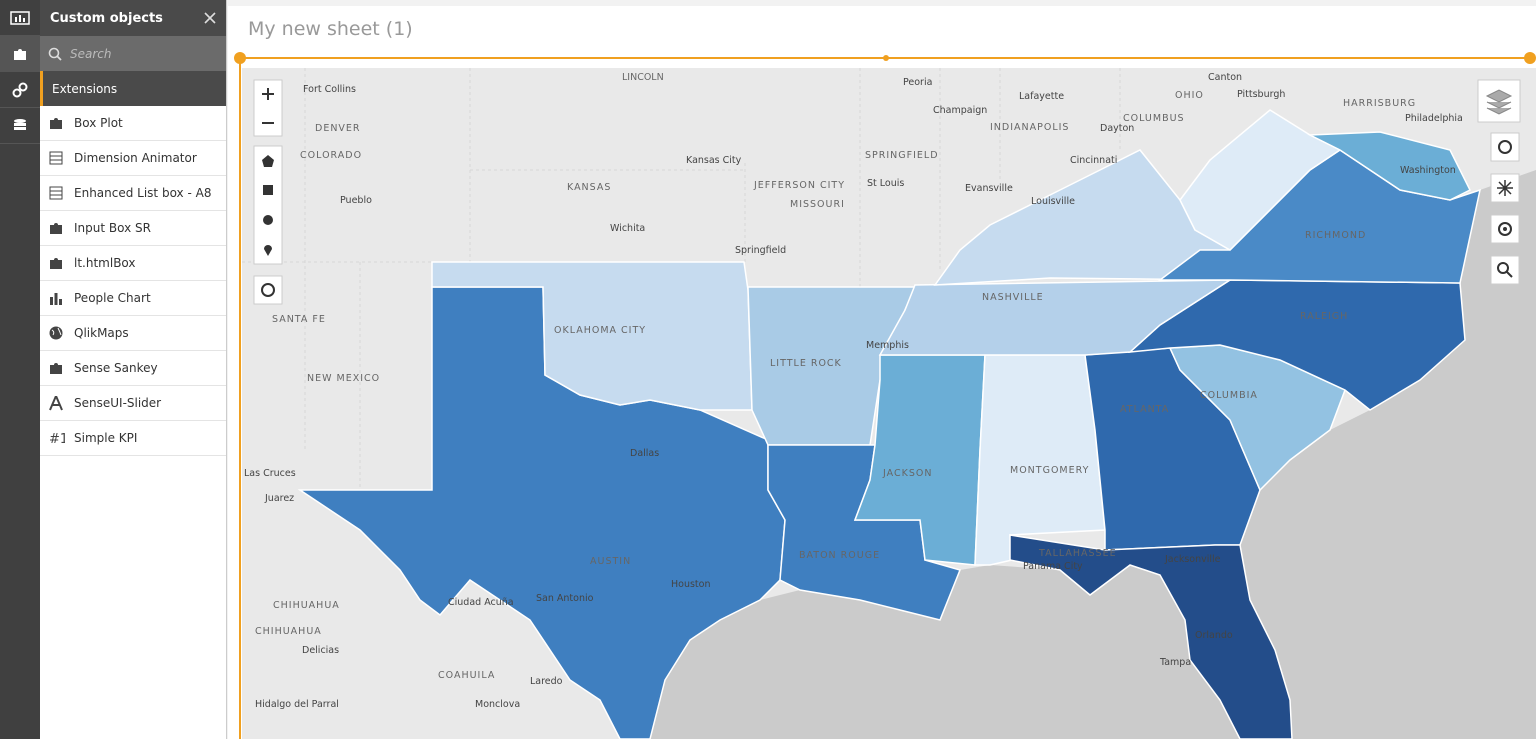 The image size is (1536, 739). I want to click on map-label: St Louis, so click(885, 183).